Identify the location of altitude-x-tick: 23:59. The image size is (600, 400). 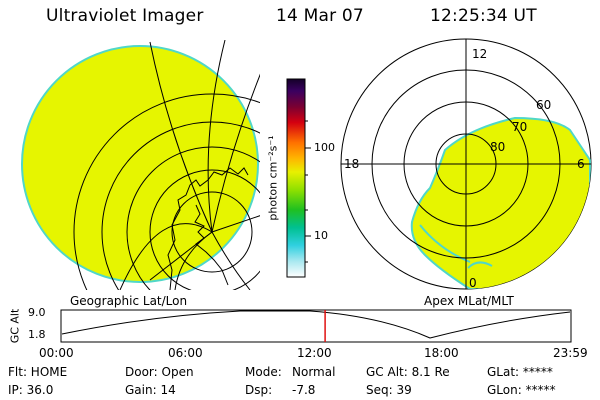
(570, 353).